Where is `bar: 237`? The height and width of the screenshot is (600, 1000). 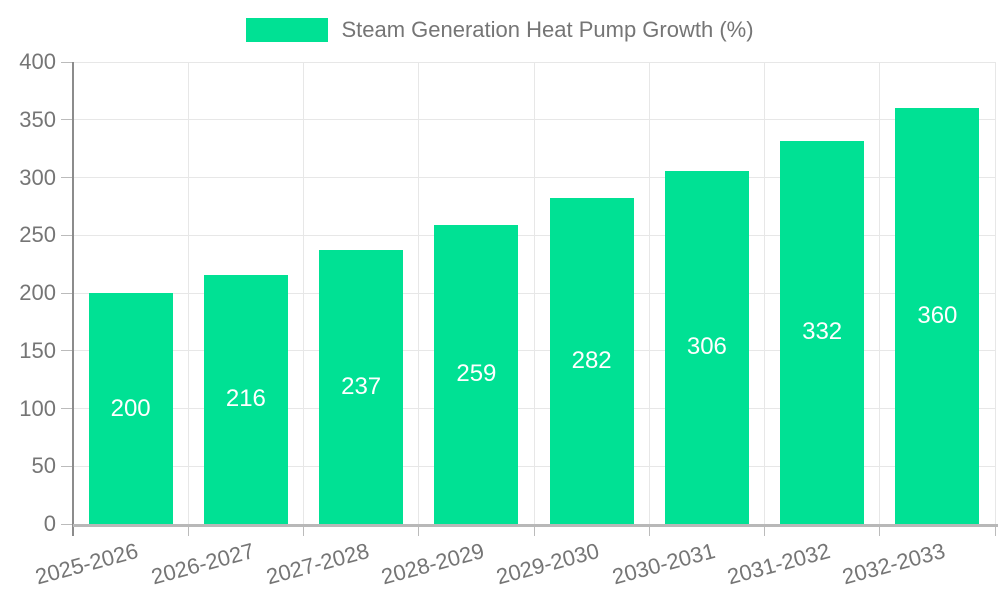
bar: 237 is located at coordinates (361, 387).